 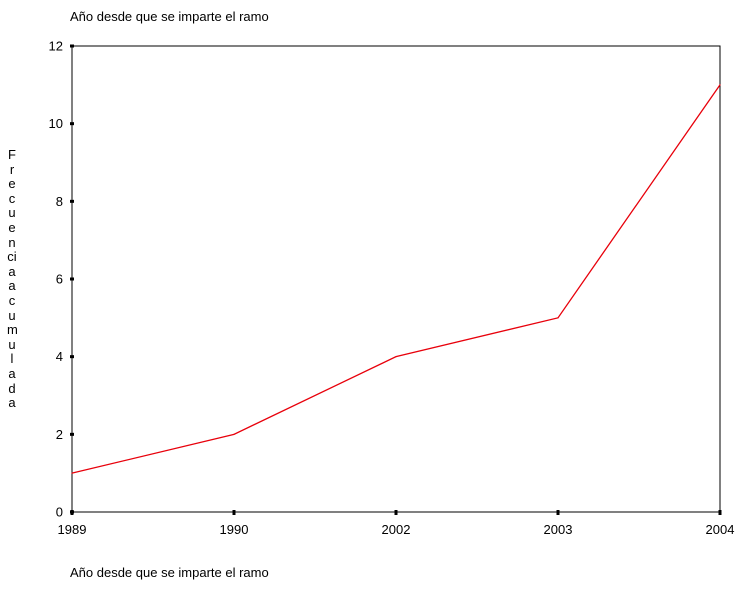 I want to click on y-tick-label: 6, so click(x=59, y=279).